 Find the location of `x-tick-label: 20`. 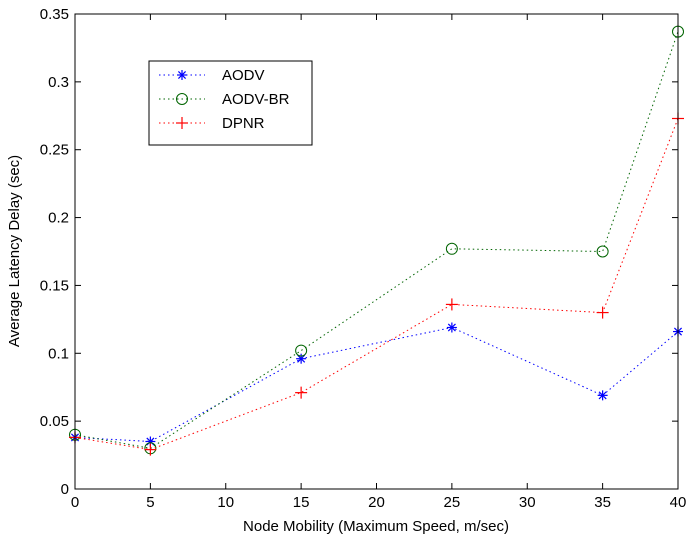

x-tick-label: 20 is located at coordinates (376, 502).